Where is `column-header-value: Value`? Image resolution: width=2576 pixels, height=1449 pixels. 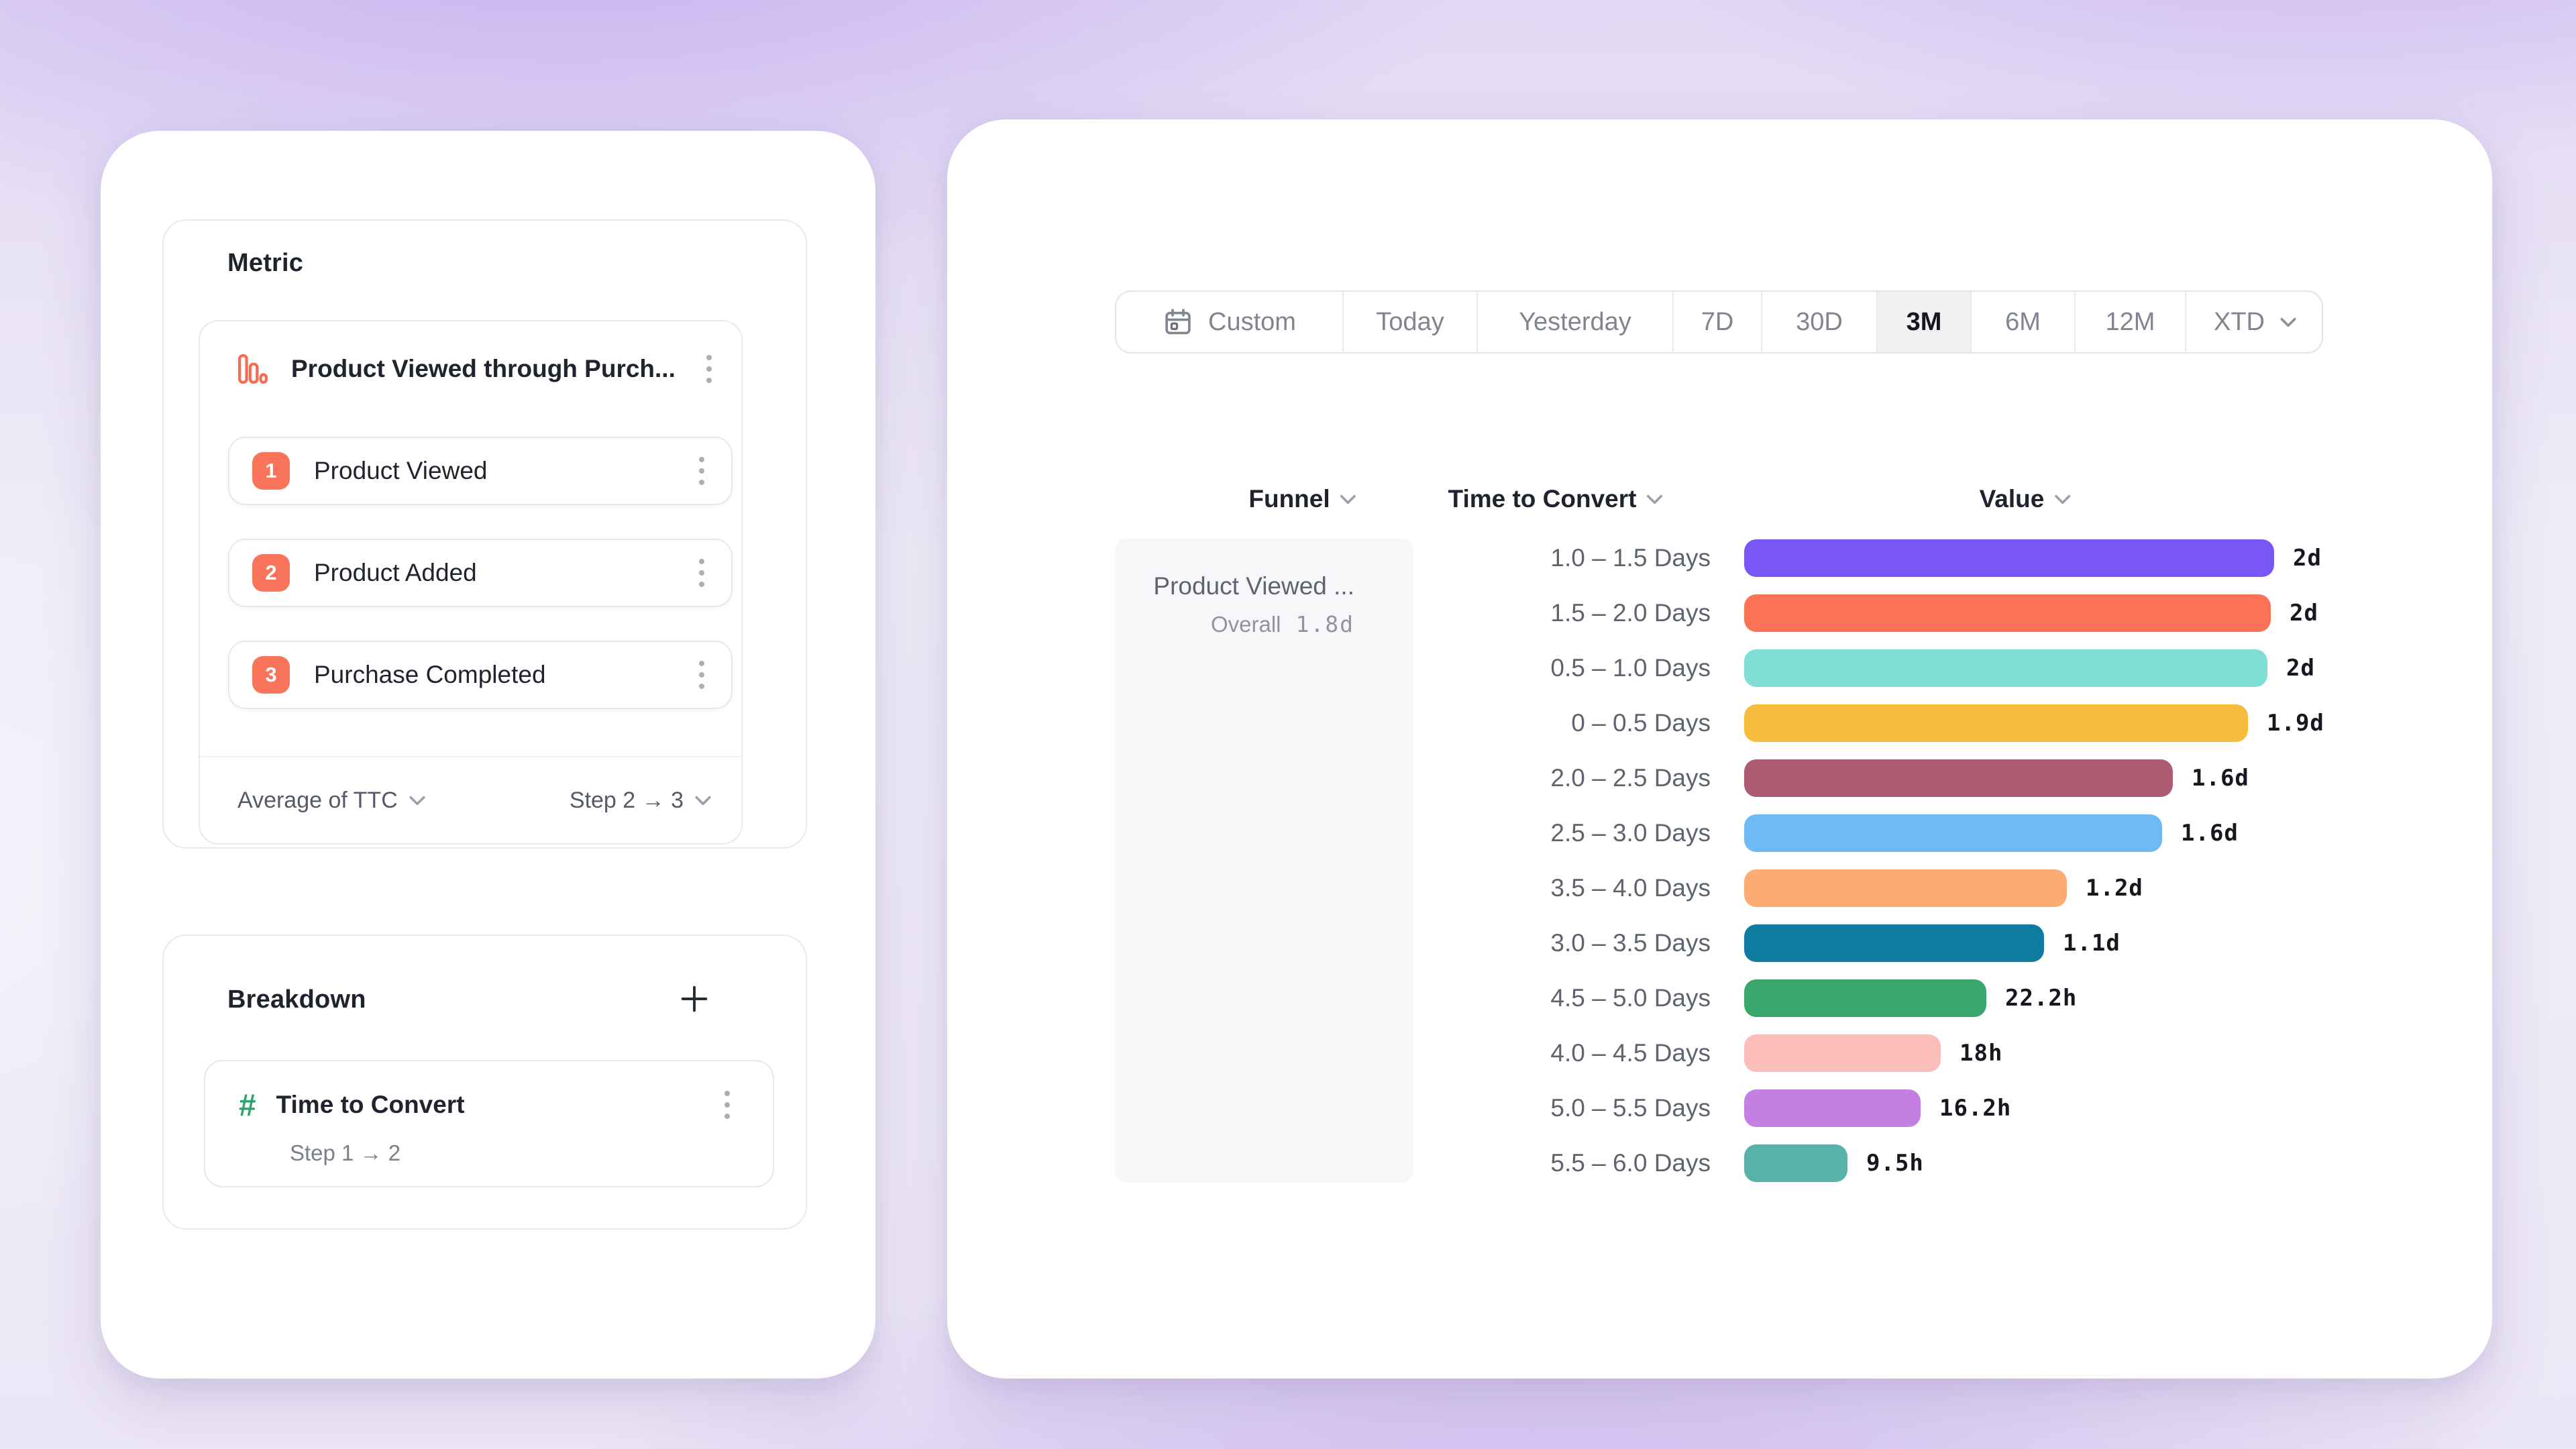
column-header-value: Value is located at coordinates (2026, 499).